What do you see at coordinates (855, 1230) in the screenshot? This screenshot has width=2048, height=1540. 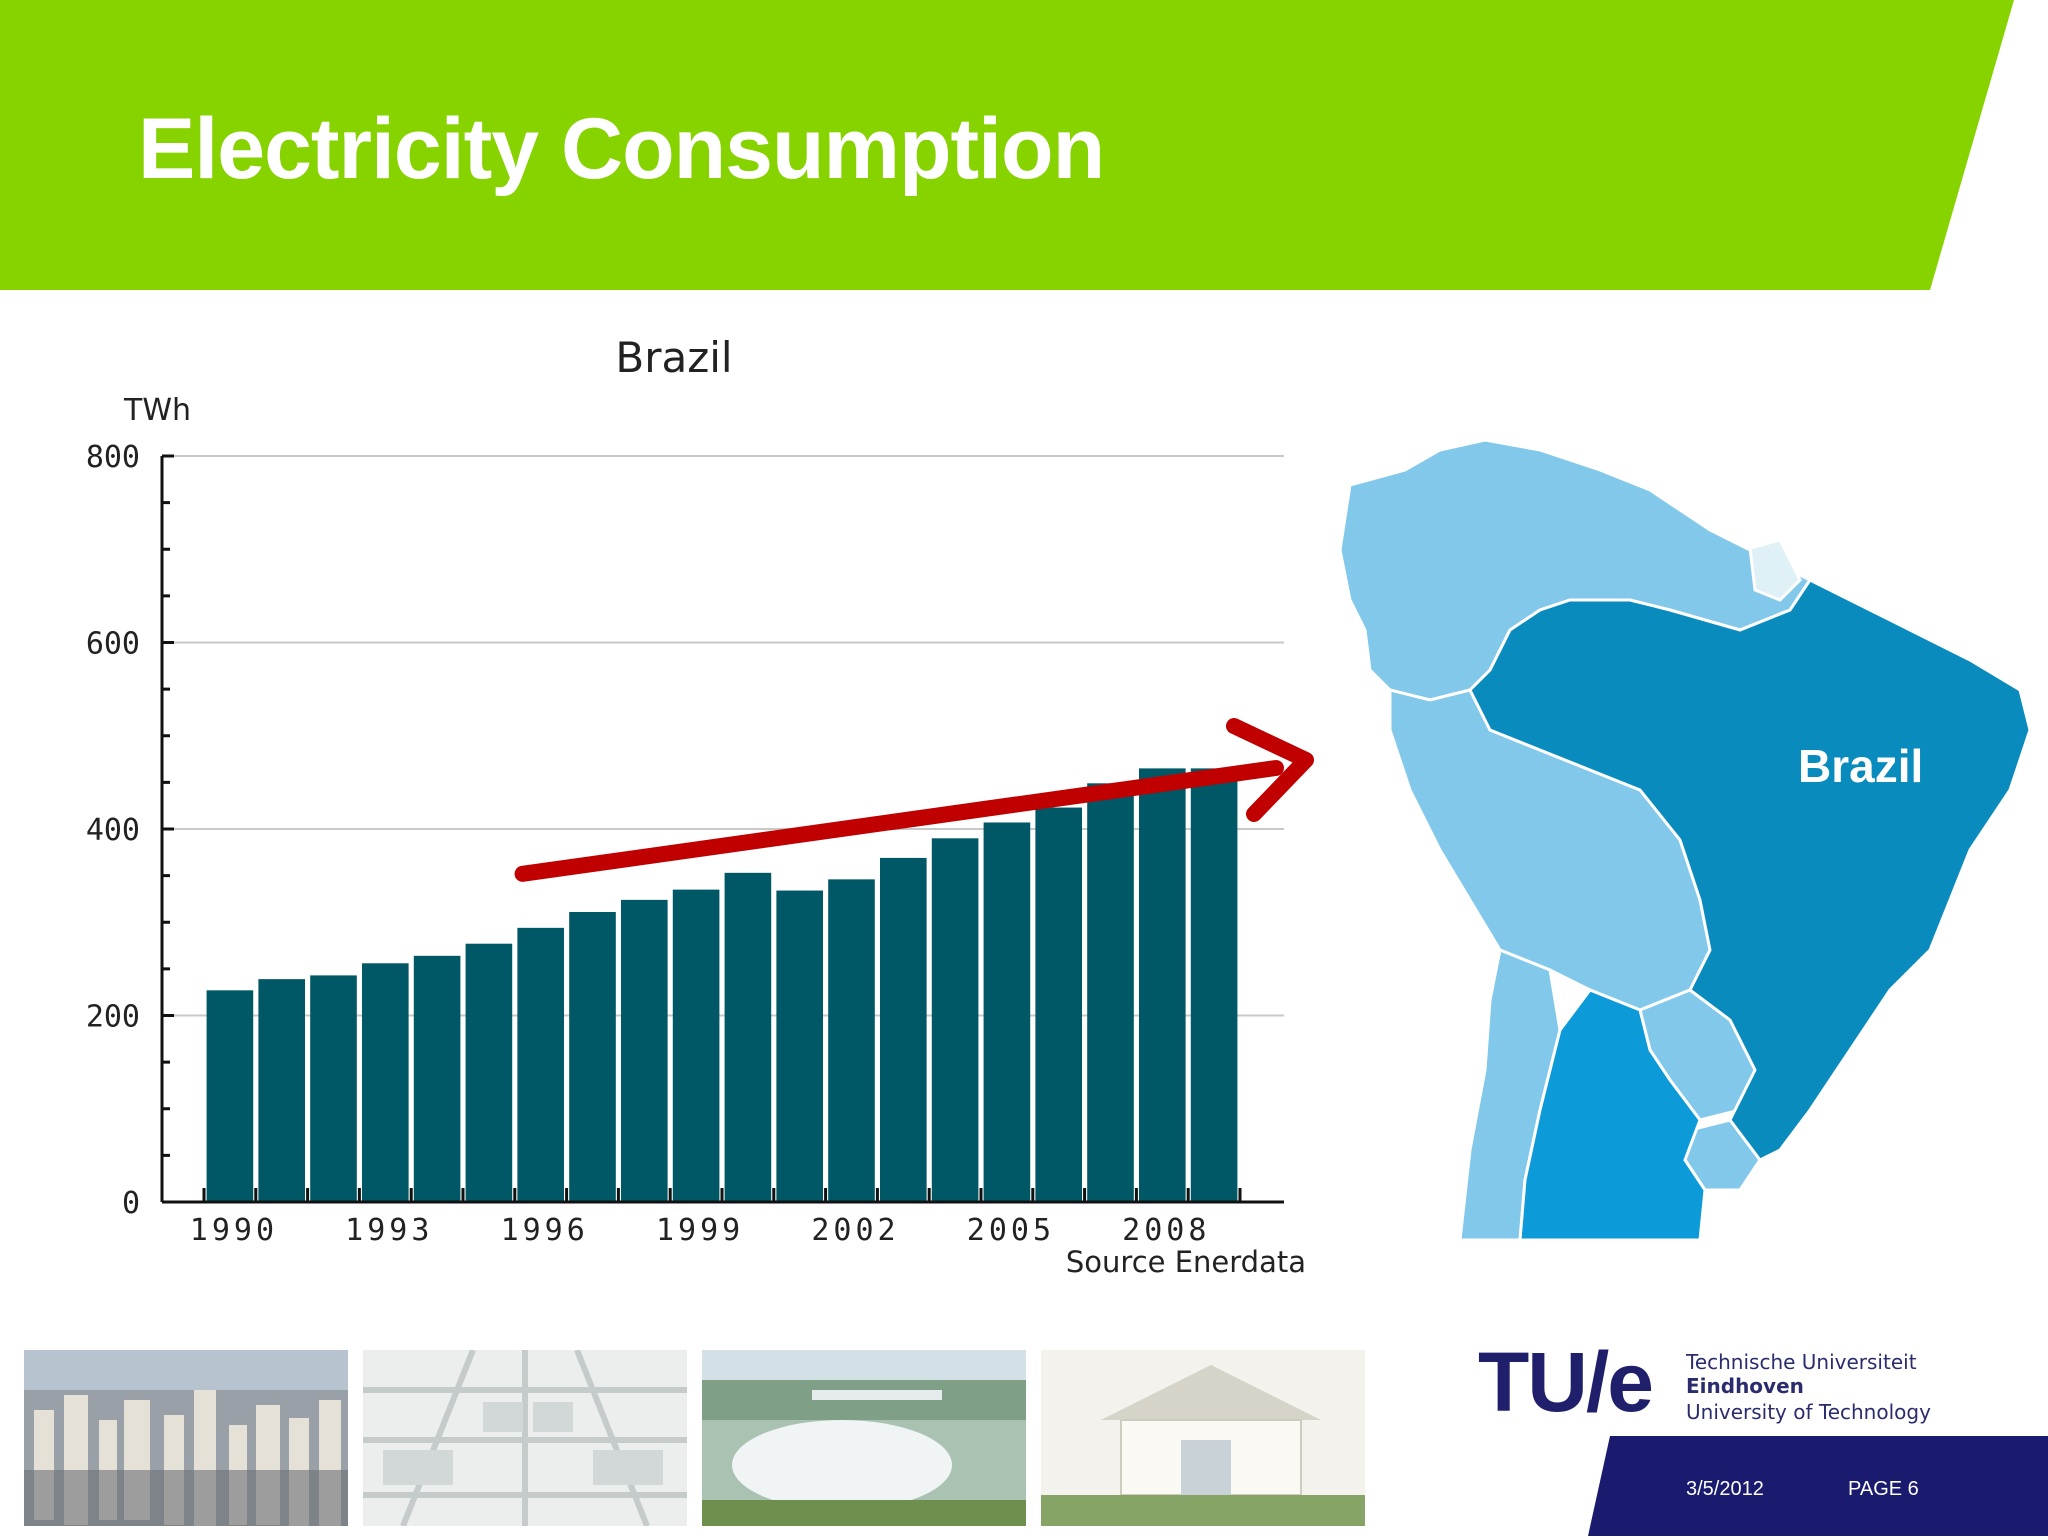 I see `x-tick-label: 2002` at bounding box center [855, 1230].